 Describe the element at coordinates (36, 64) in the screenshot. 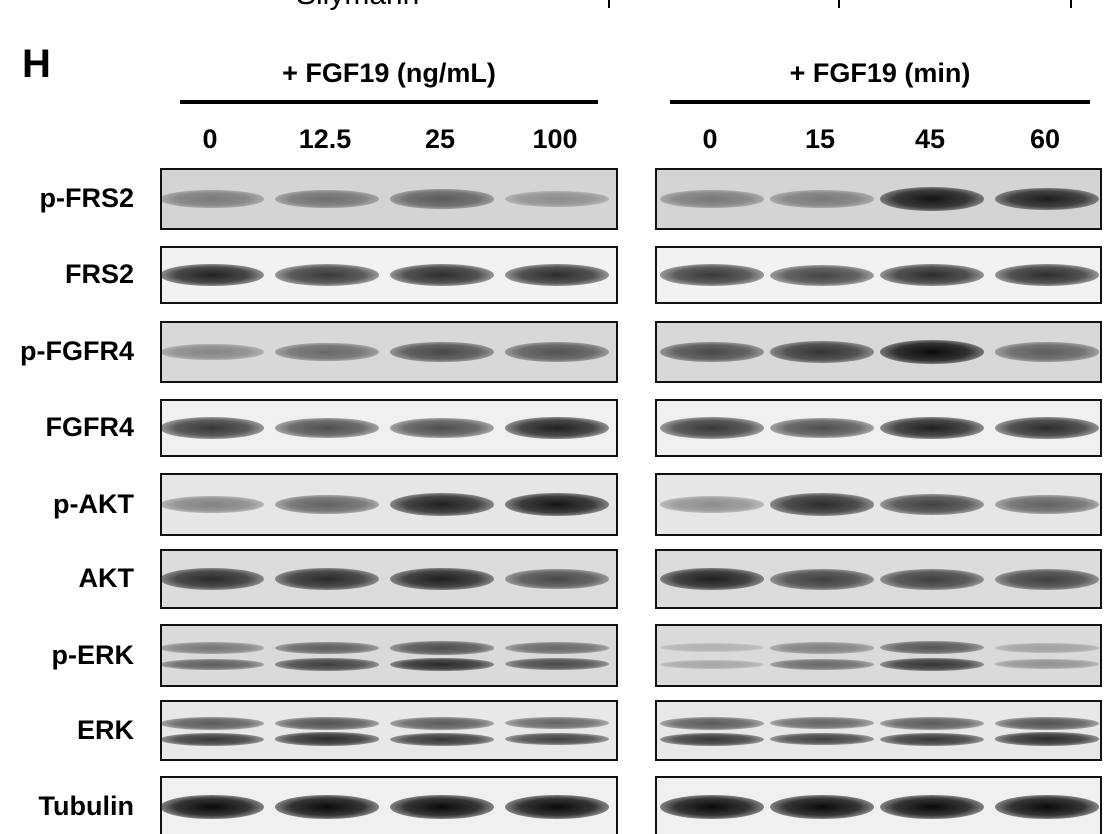

I see `panel-label: H` at that location.